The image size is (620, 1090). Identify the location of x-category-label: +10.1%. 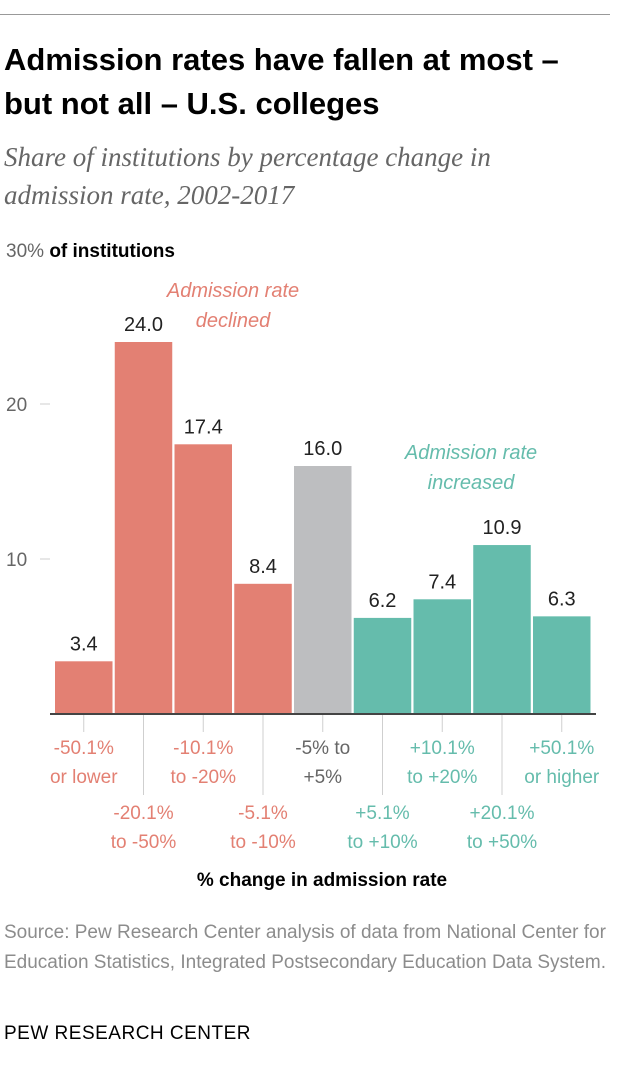
(442, 748).